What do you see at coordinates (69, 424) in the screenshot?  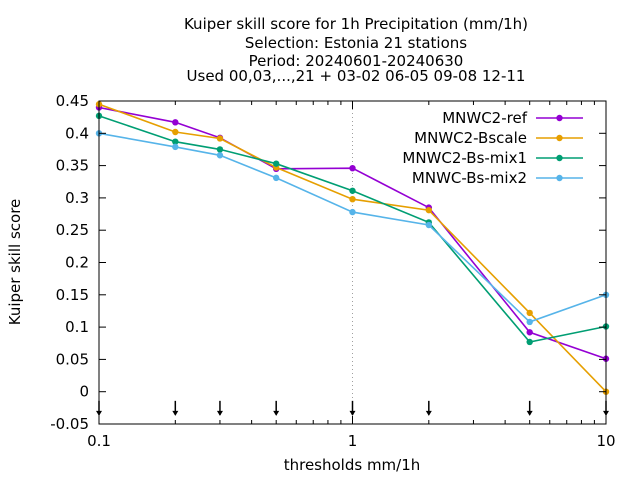 I see `y-tick-label: -0.05` at bounding box center [69, 424].